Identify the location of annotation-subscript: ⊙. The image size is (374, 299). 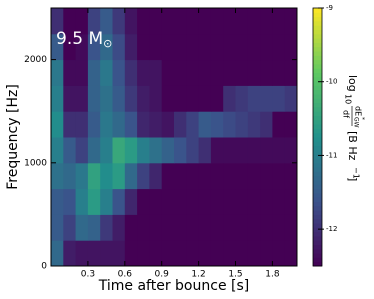
(107, 43).